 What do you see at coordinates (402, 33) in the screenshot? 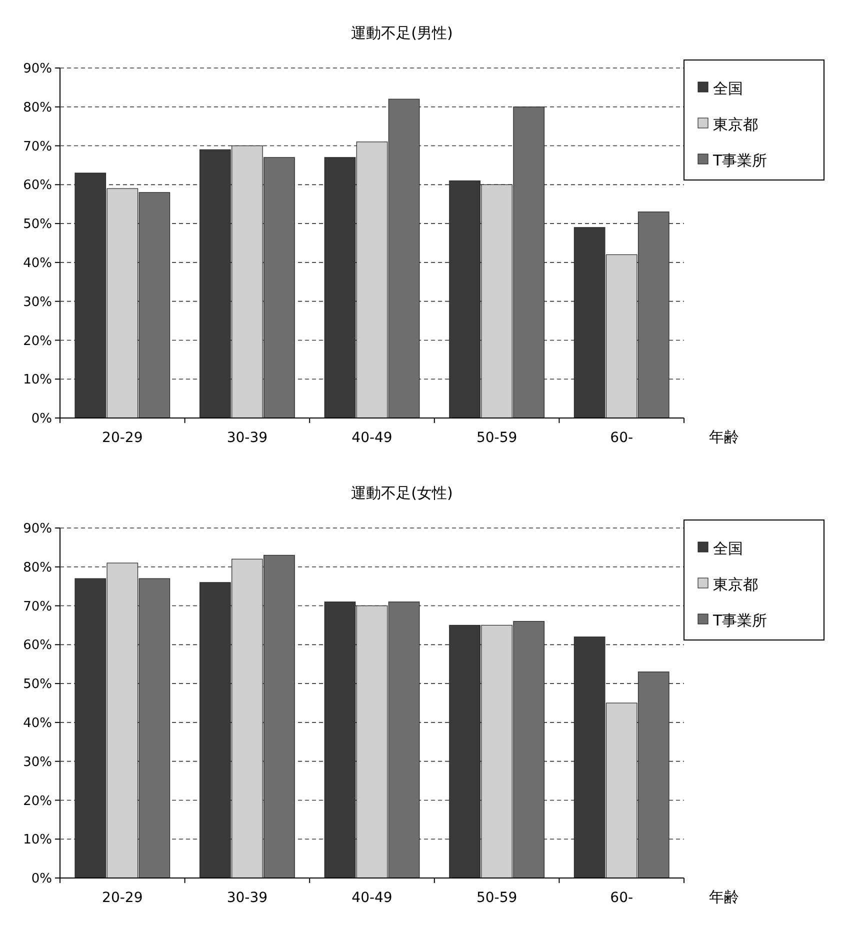
I see `chart-title: 運動不足(男性)` at bounding box center [402, 33].